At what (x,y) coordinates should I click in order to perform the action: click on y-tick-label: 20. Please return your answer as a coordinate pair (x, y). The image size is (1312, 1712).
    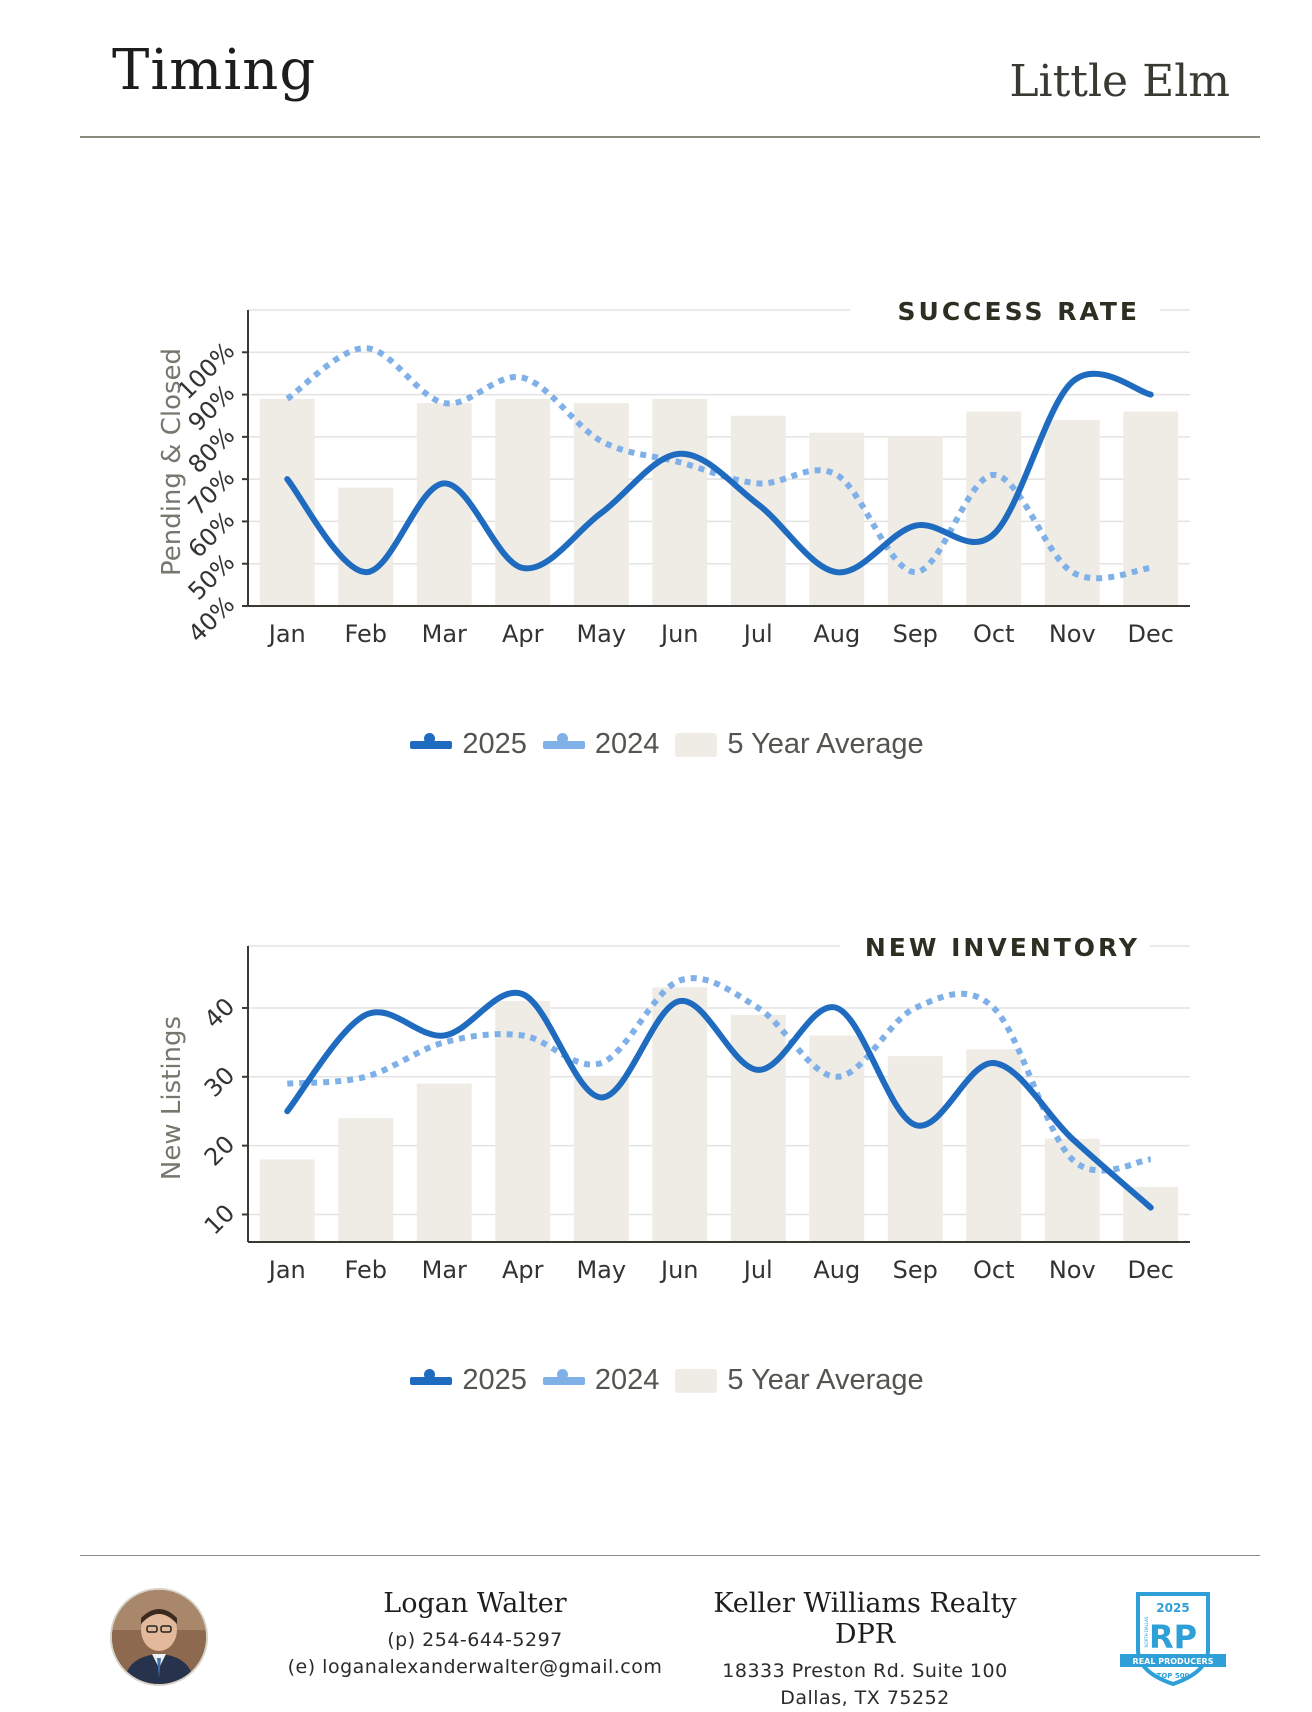
    Looking at the image, I should click on (219, 1150).